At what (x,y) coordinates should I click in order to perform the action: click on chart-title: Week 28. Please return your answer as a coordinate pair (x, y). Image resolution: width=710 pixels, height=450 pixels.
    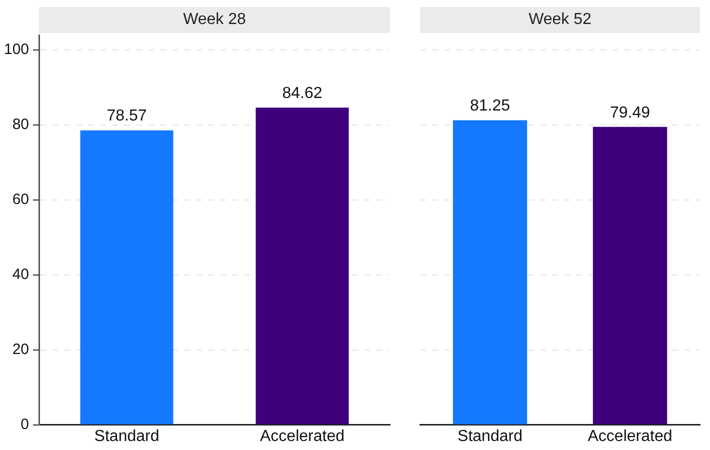
    Looking at the image, I should click on (214, 20).